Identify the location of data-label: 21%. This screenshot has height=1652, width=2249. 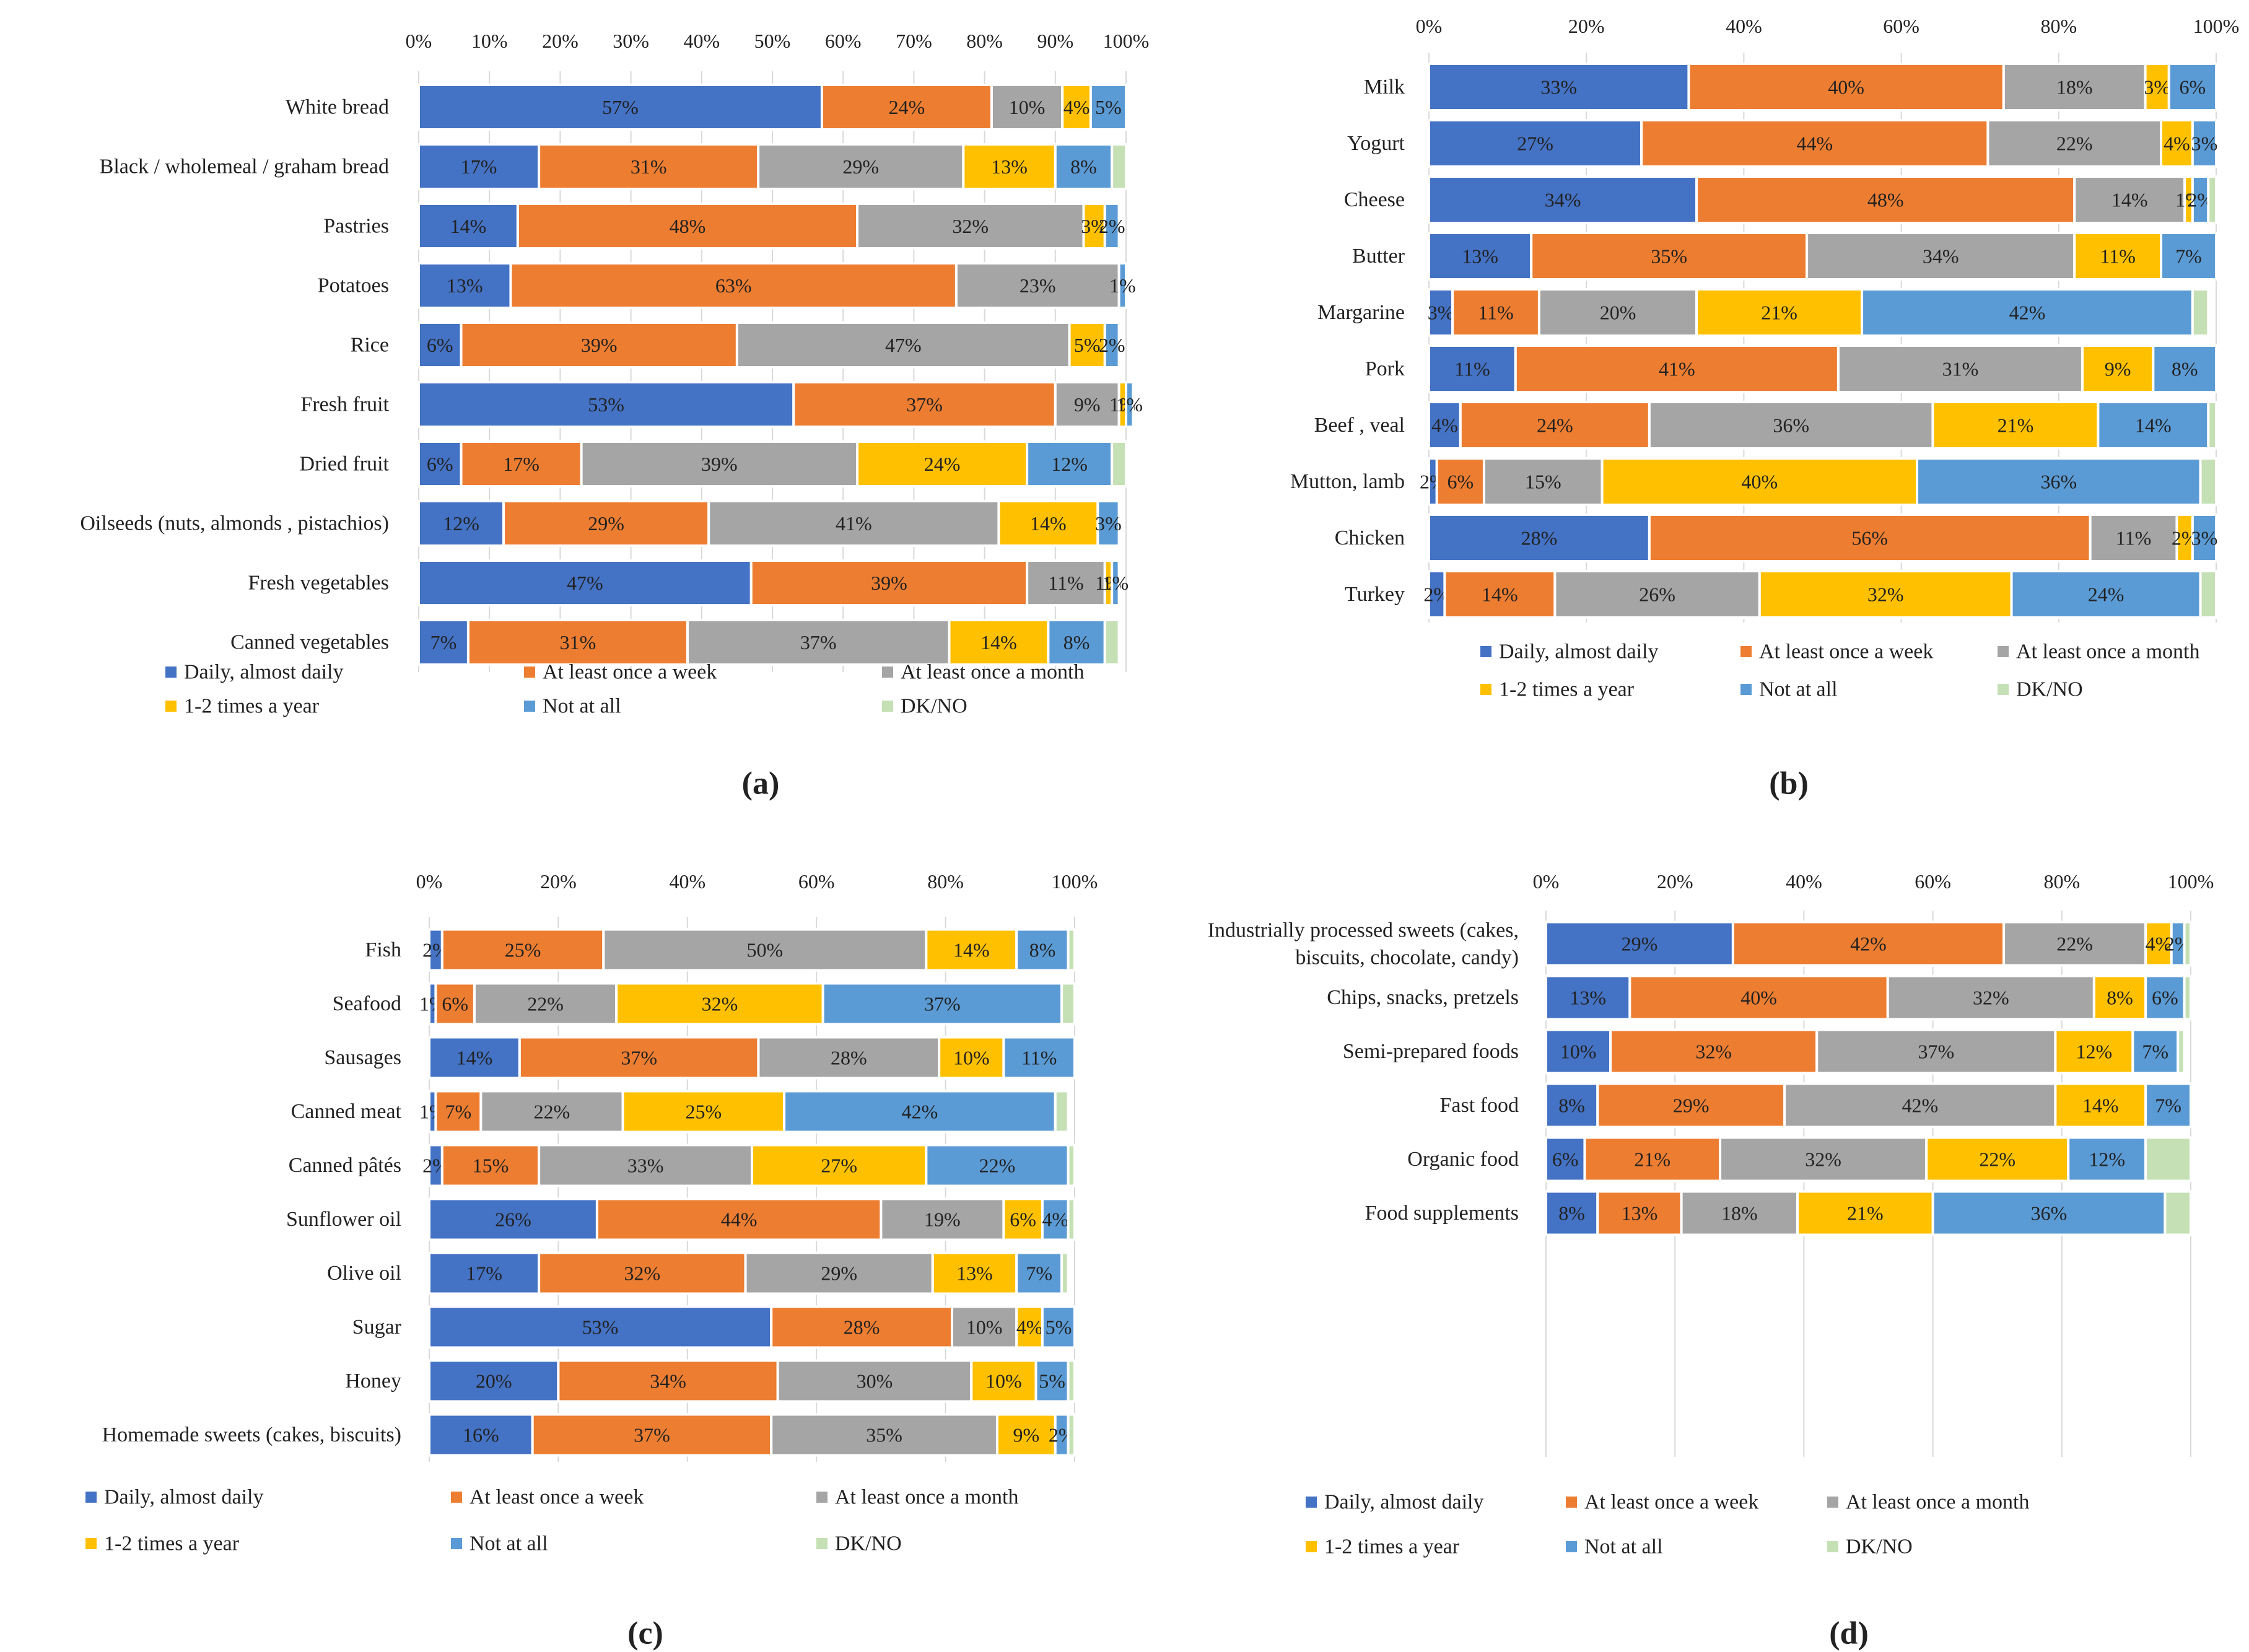
(1779, 313).